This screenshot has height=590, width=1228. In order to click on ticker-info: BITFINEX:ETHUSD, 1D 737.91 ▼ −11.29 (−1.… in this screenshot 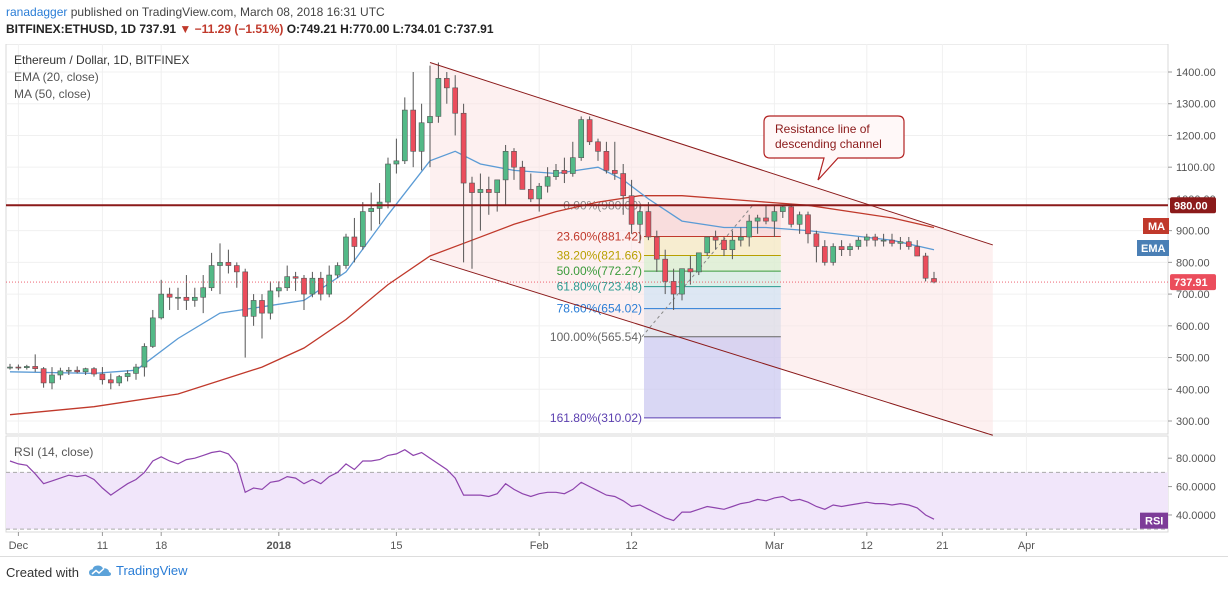, I will do `click(250, 29)`.